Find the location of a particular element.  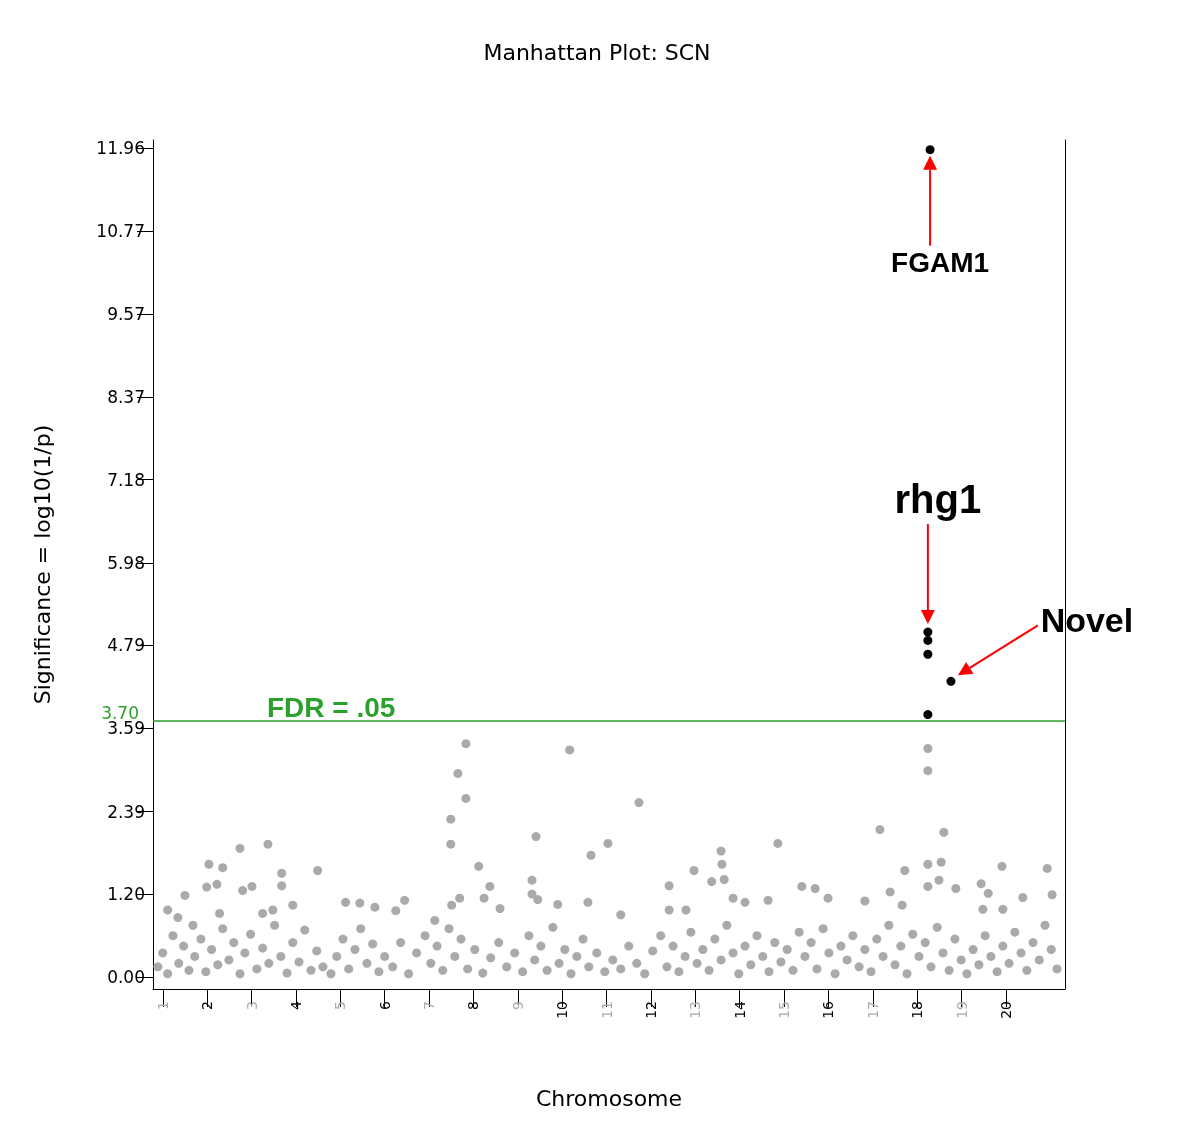

x-tick-label: 16 is located at coordinates (828, 1009).